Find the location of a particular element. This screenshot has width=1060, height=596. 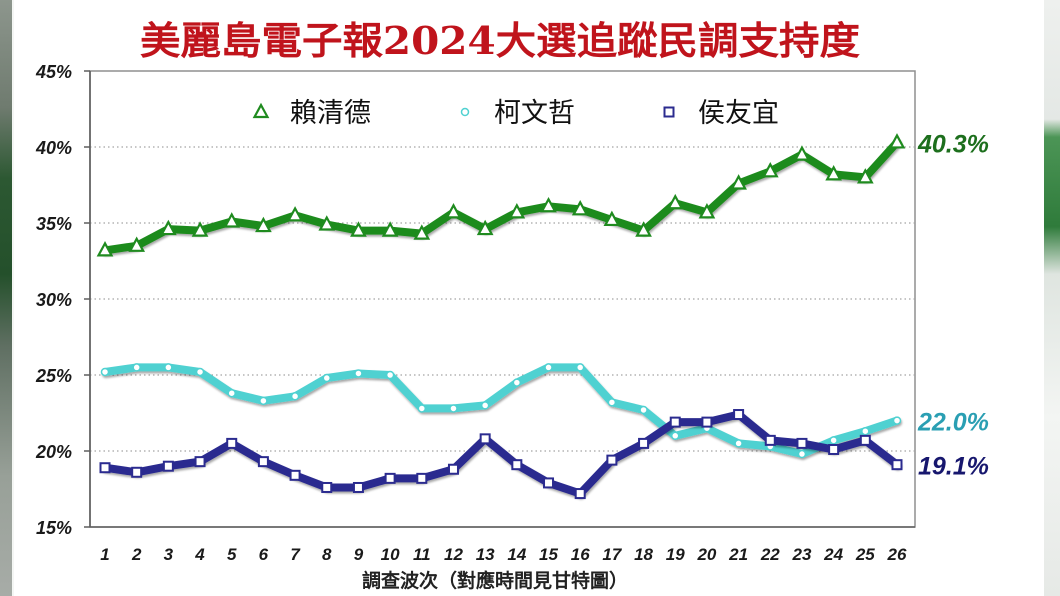

x-tick-label: 22 is located at coordinates (770, 554).